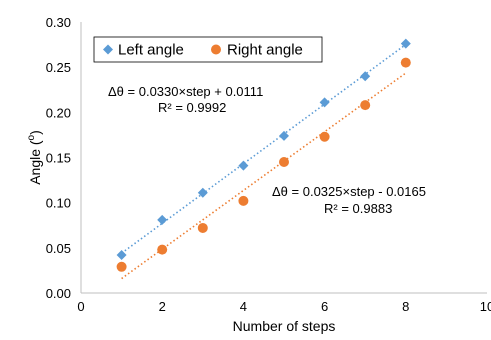 The height and width of the screenshot is (340, 491). What do you see at coordinates (405, 306) in the screenshot?
I see `x-tick-label: 8` at bounding box center [405, 306].